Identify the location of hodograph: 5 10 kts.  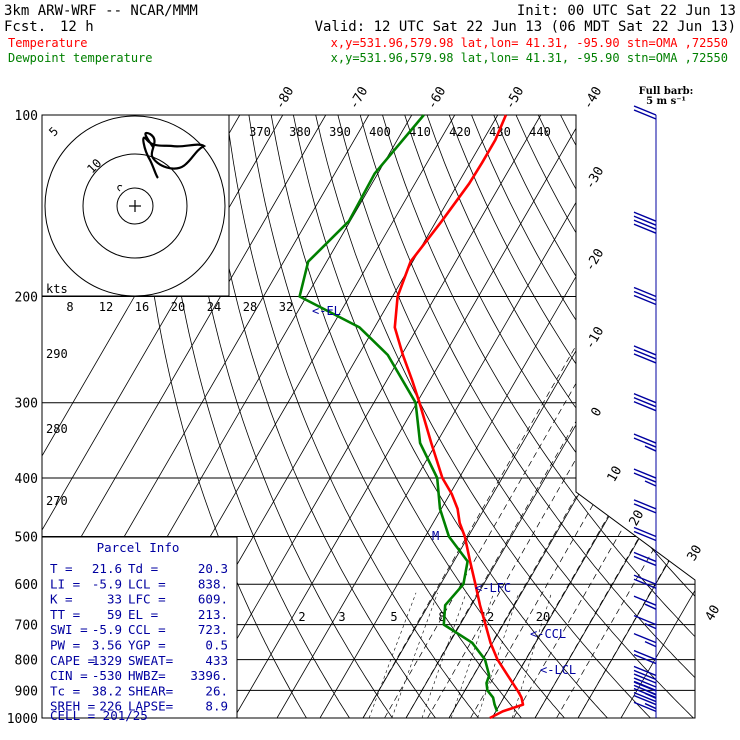
(135, 205).